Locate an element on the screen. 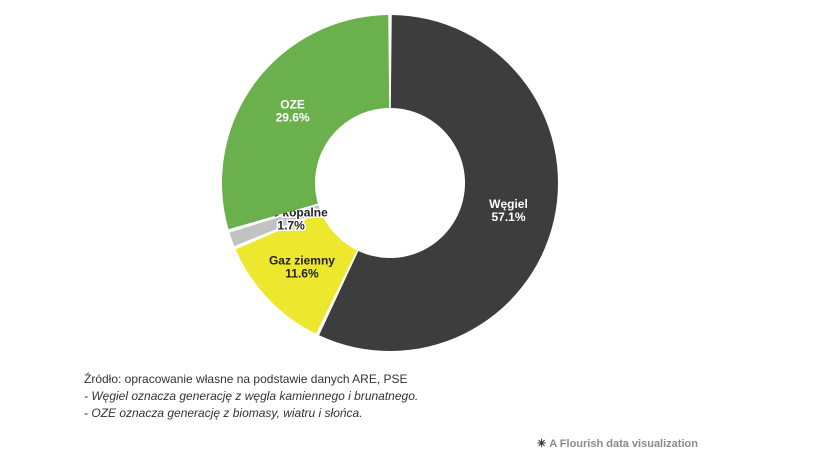 This screenshot has height=475, width=836. flourish-credit: ✳ A Flourish data visualization is located at coordinates (617, 443).